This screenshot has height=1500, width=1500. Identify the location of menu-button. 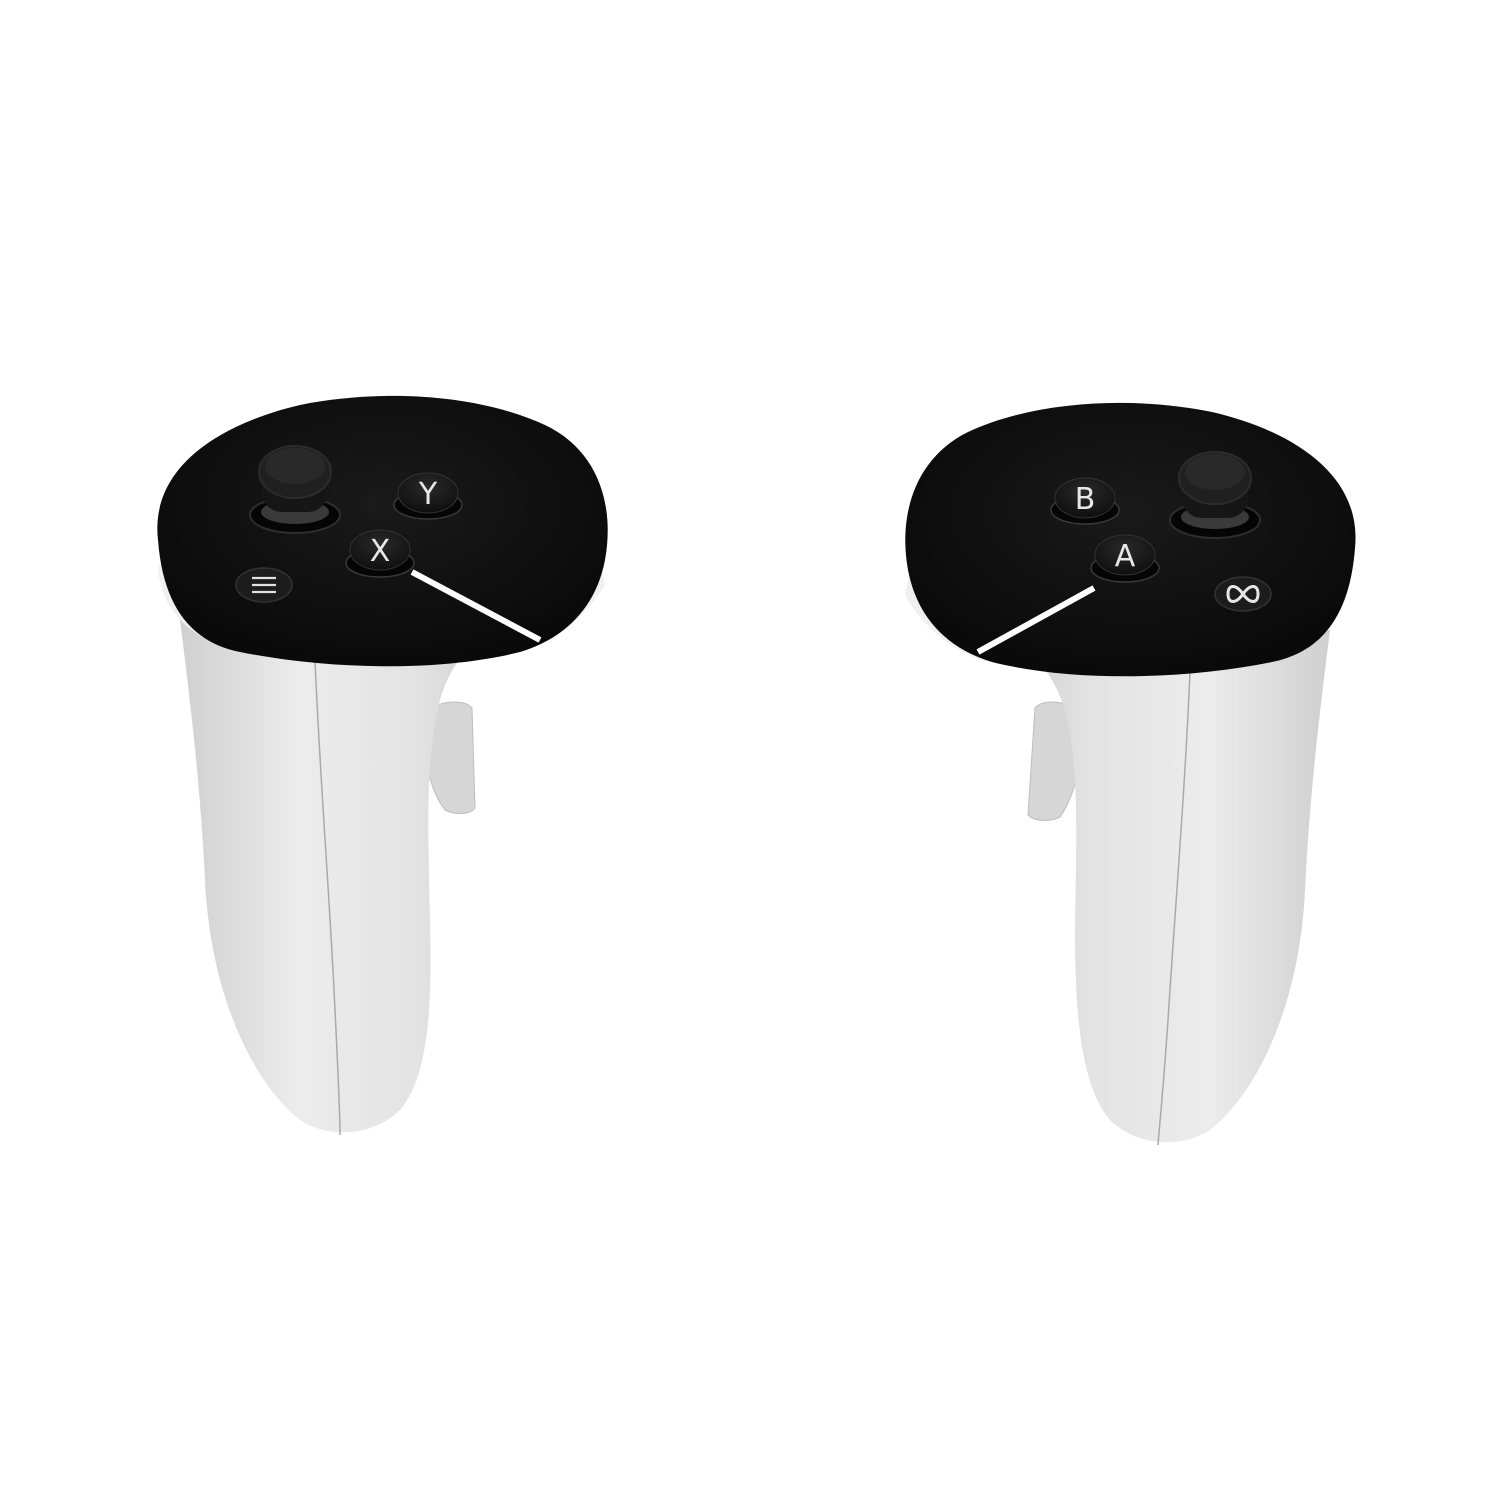
(264, 585).